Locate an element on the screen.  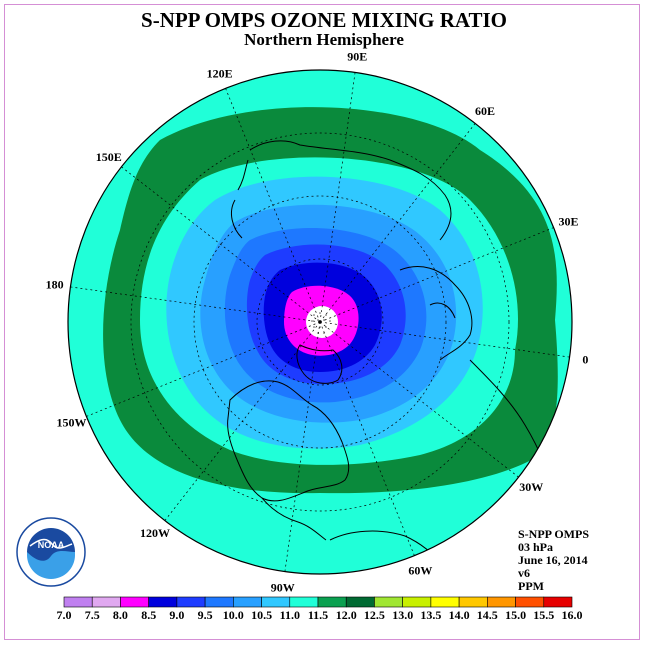
longitude-label: 30W is located at coordinates (531, 487).